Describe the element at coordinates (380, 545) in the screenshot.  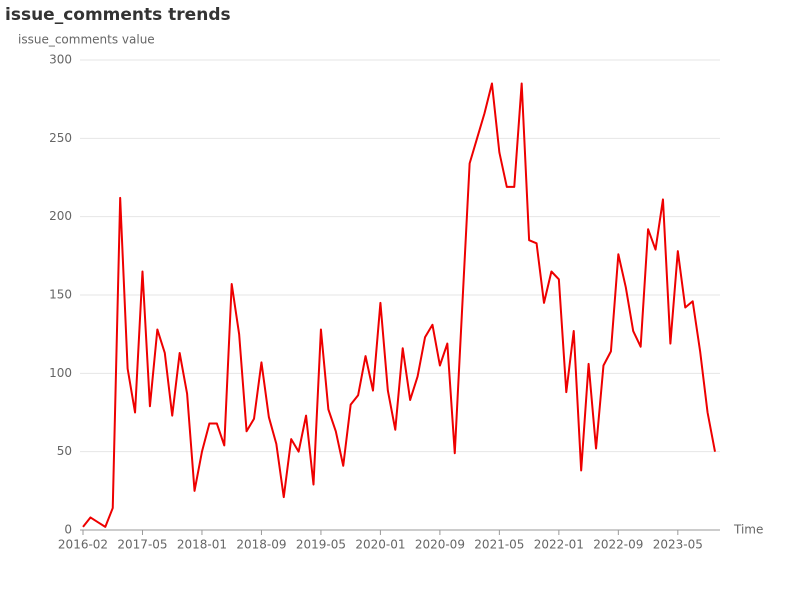
I see `x-tick-label: 2020-01` at that location.